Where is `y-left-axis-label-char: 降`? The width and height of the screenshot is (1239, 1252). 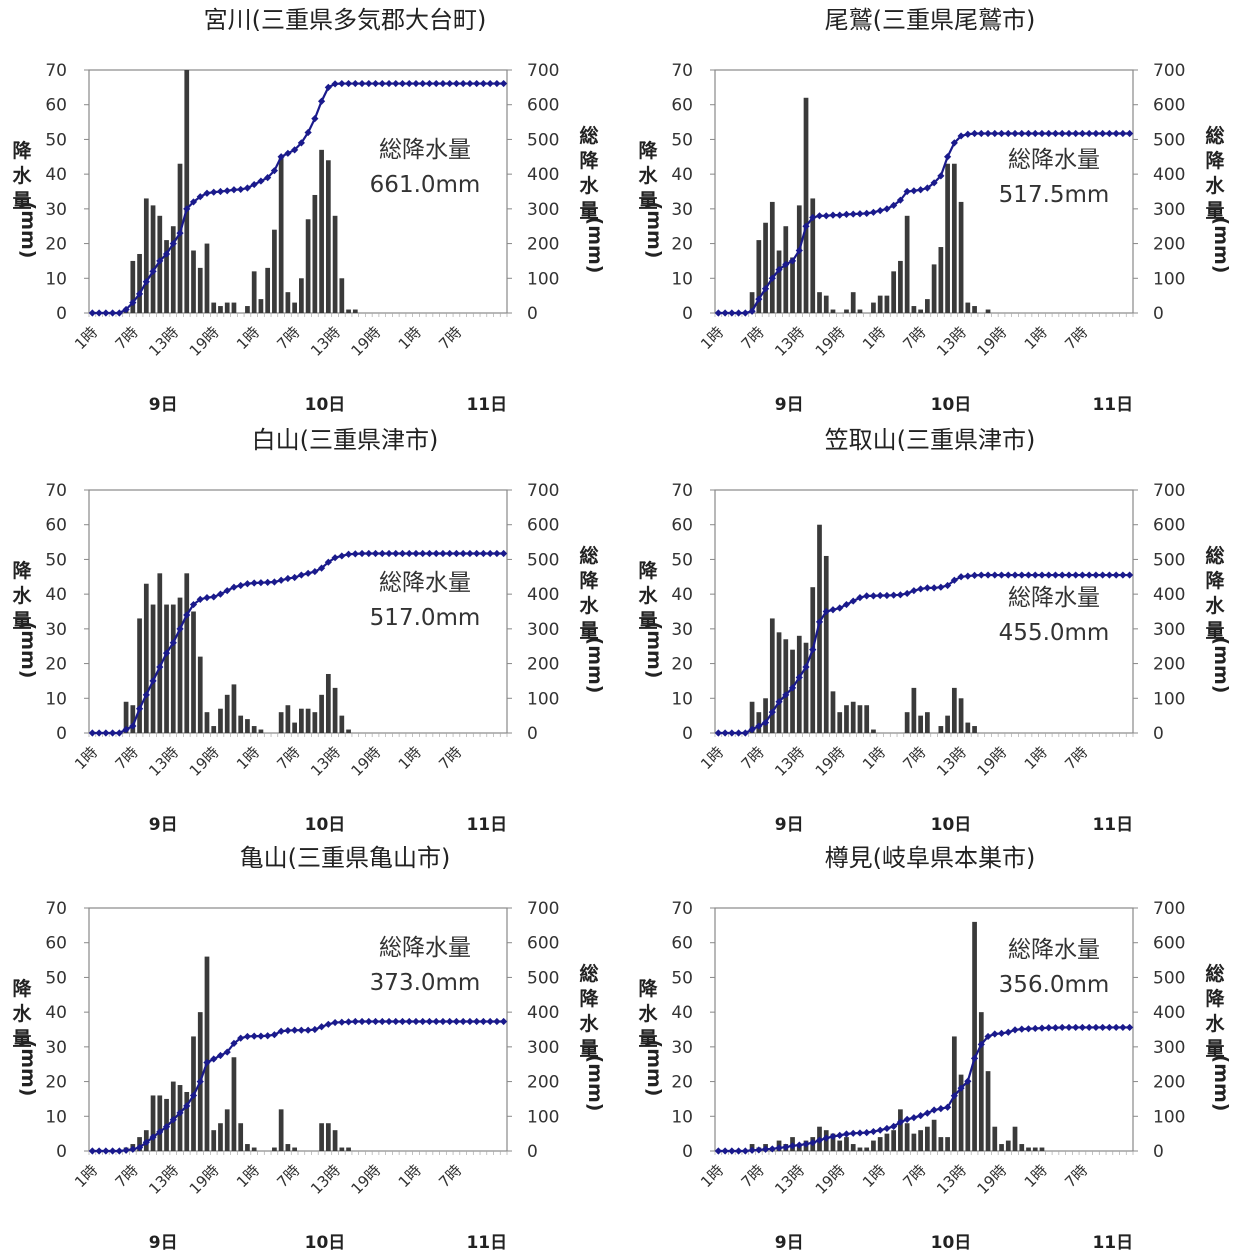 y-left-axis-label-char: 降 is located at coordinates (648, 150).